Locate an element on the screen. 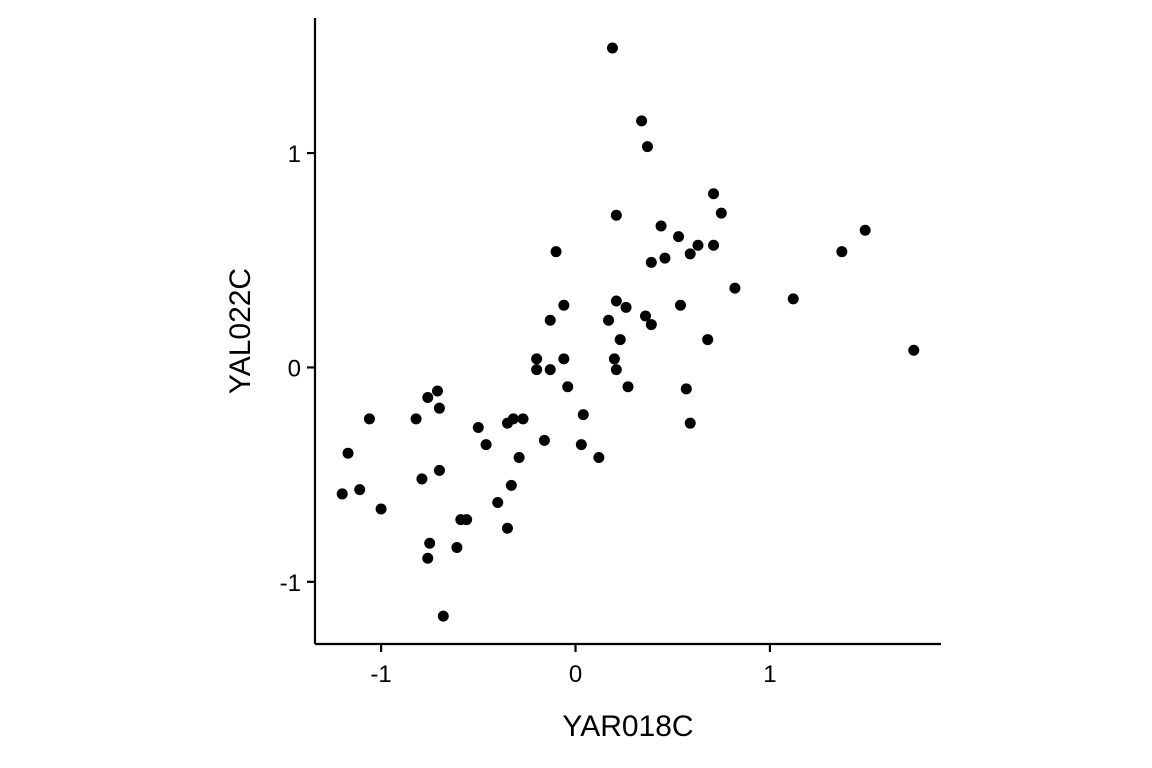 The width and height of the screenshot is (1152, 768). y-axis-ticks: -1 0 1 is located at coordinates (297, 369).